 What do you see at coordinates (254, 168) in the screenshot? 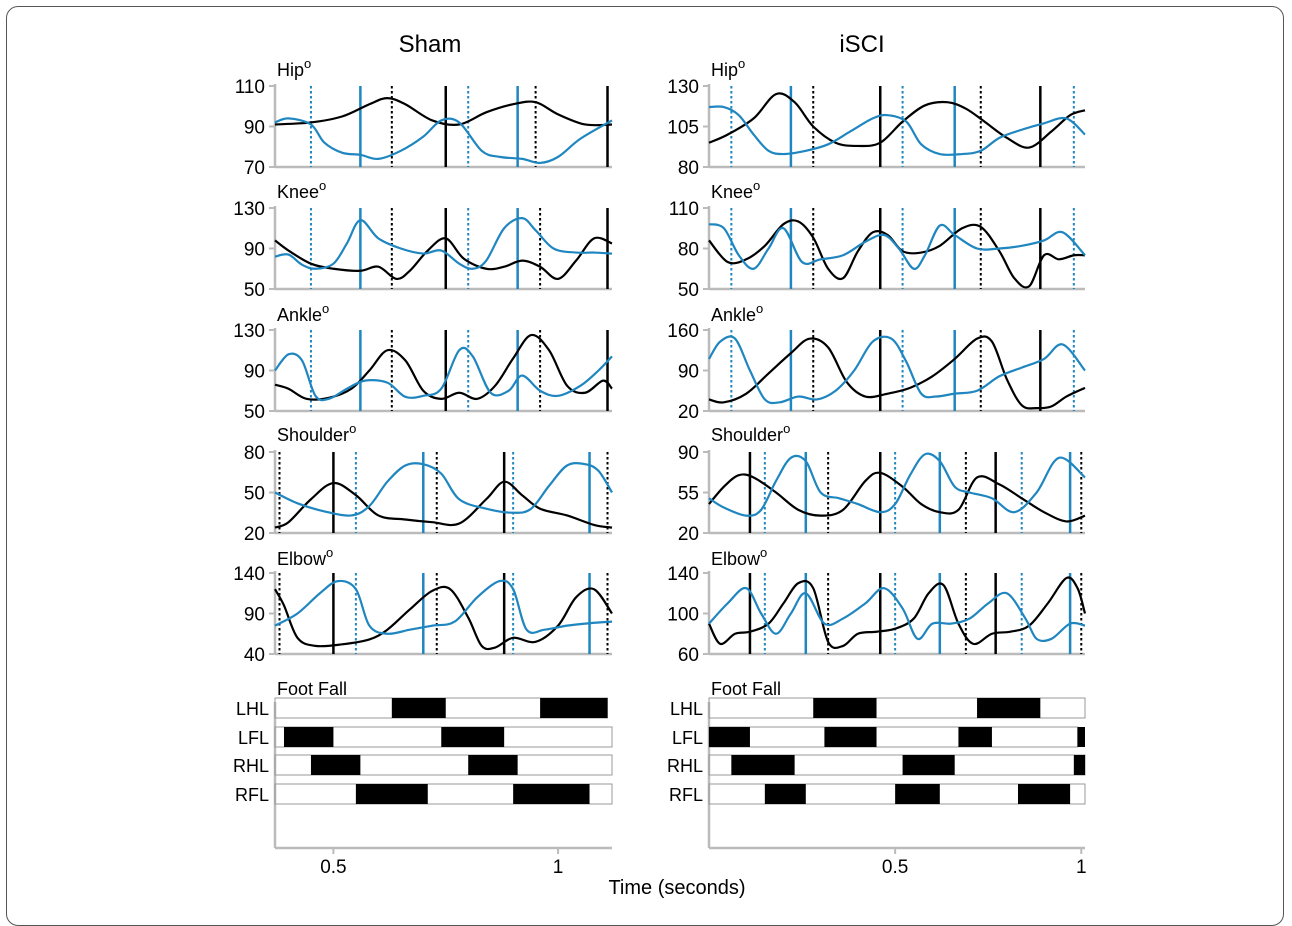
I see `y-tick-label: 70` at bounding box center [254, 168].